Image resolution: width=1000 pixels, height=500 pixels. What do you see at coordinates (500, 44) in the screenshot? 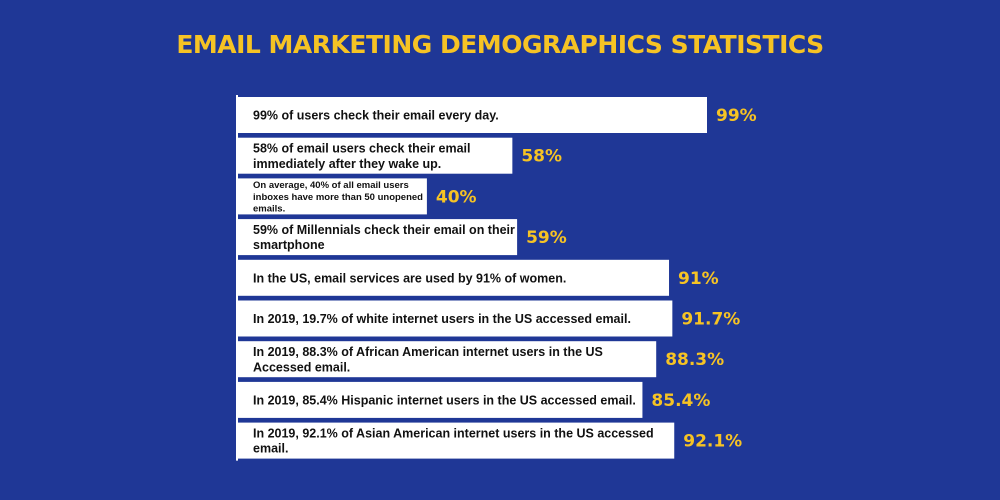
I see `chart-title: EMAIL MARKETING DEMOGRAPHICS STATISTICS` at bounding box center [500, 44].